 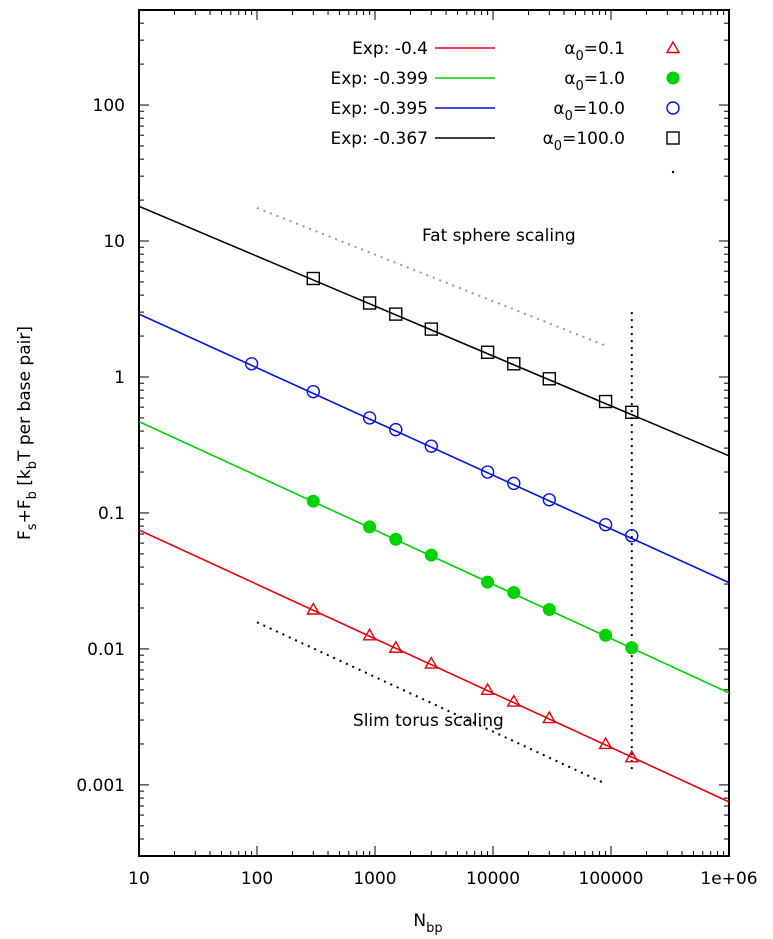 What do you see at coordinates (589, 111) in the screenshot?
I see `legend-points-label: α0=10.0` at bounding box center [589, 111].